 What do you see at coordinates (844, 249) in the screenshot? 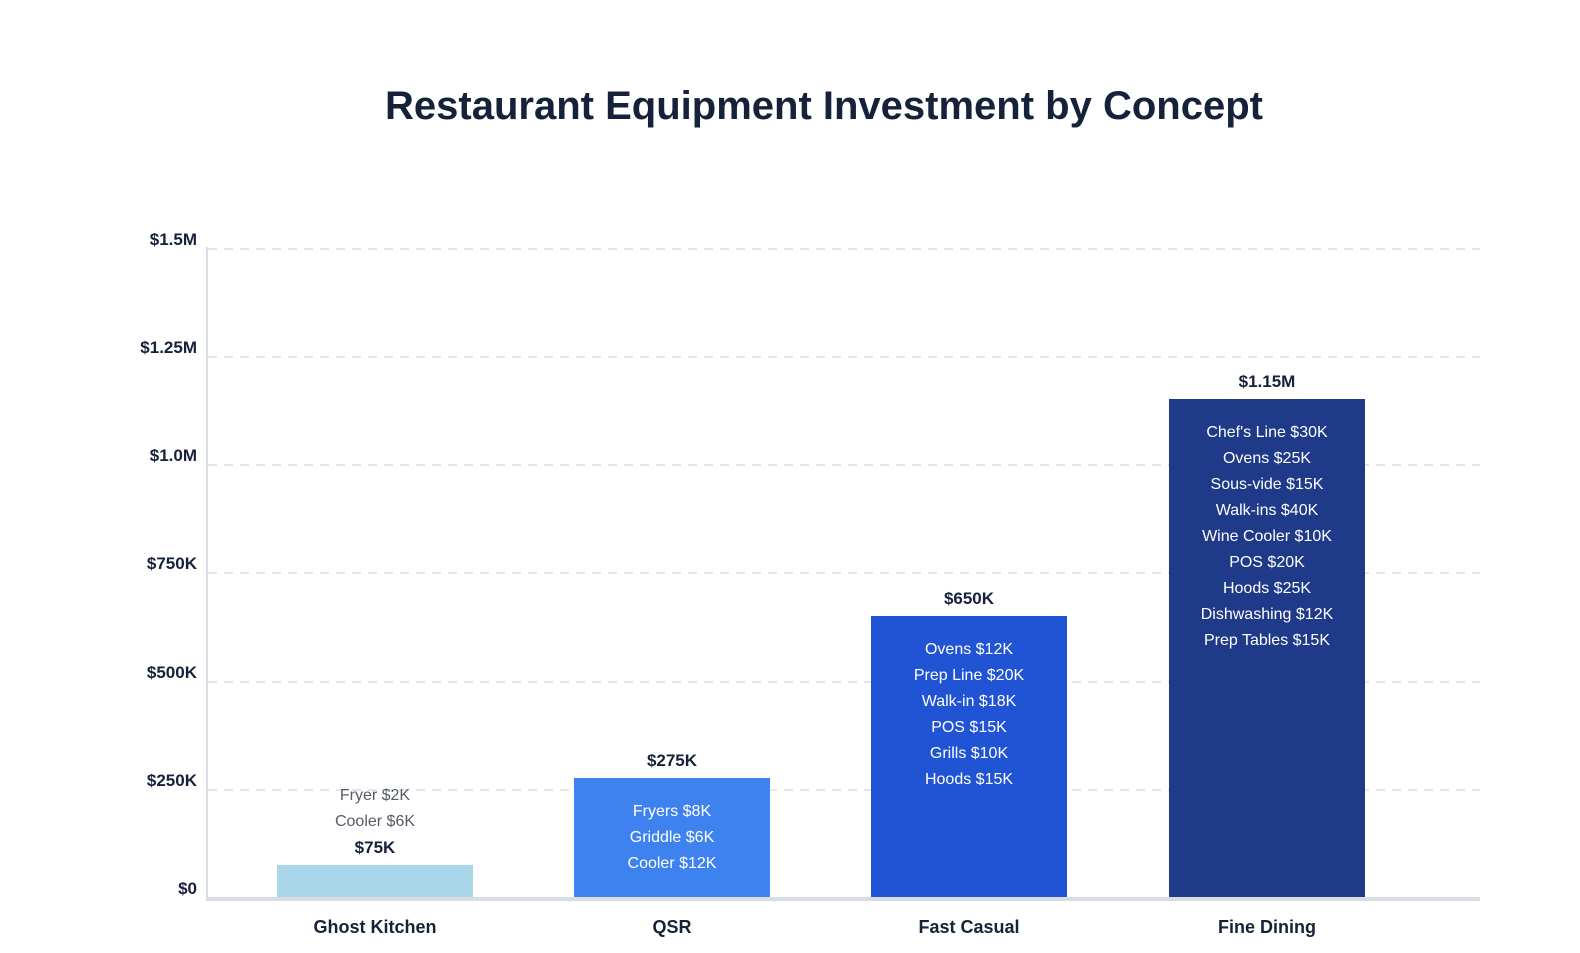
I see `gridline--1-5m` at bounding box center [844, 249].